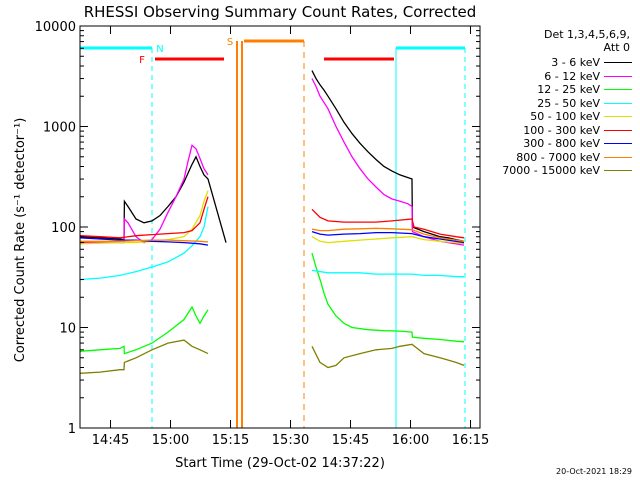 The image size is (640, 480). What do you see at coordinates (388, 356) in the screenshot?
I see `series-line-8-seg1` at bounding box center [388, 356].